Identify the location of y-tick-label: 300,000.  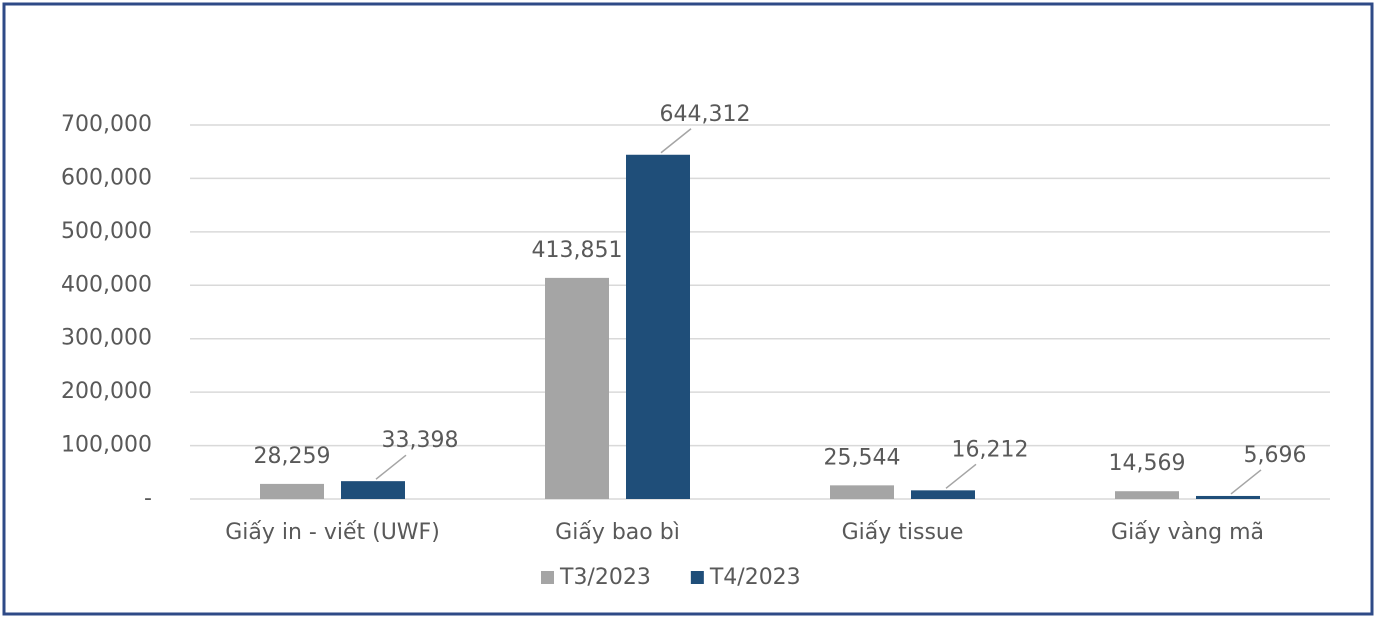
(106, 338).